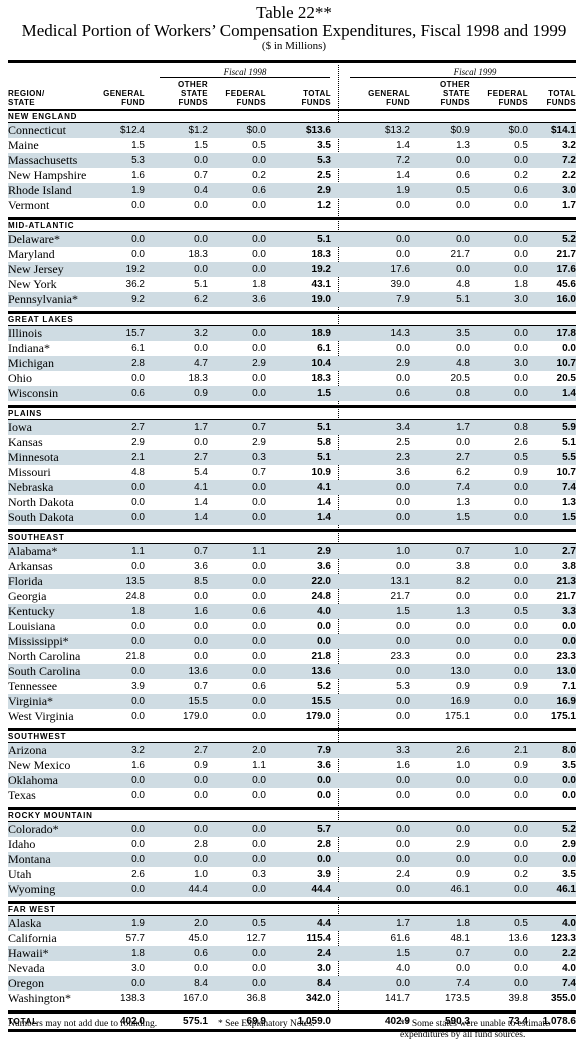 This screenshot has width=588, height=1046. I want to click on table-row: Rhode Island 1.9 0.4 0.6 2.9 1.9 0.5 0.6 3.0, so click(292, 190).